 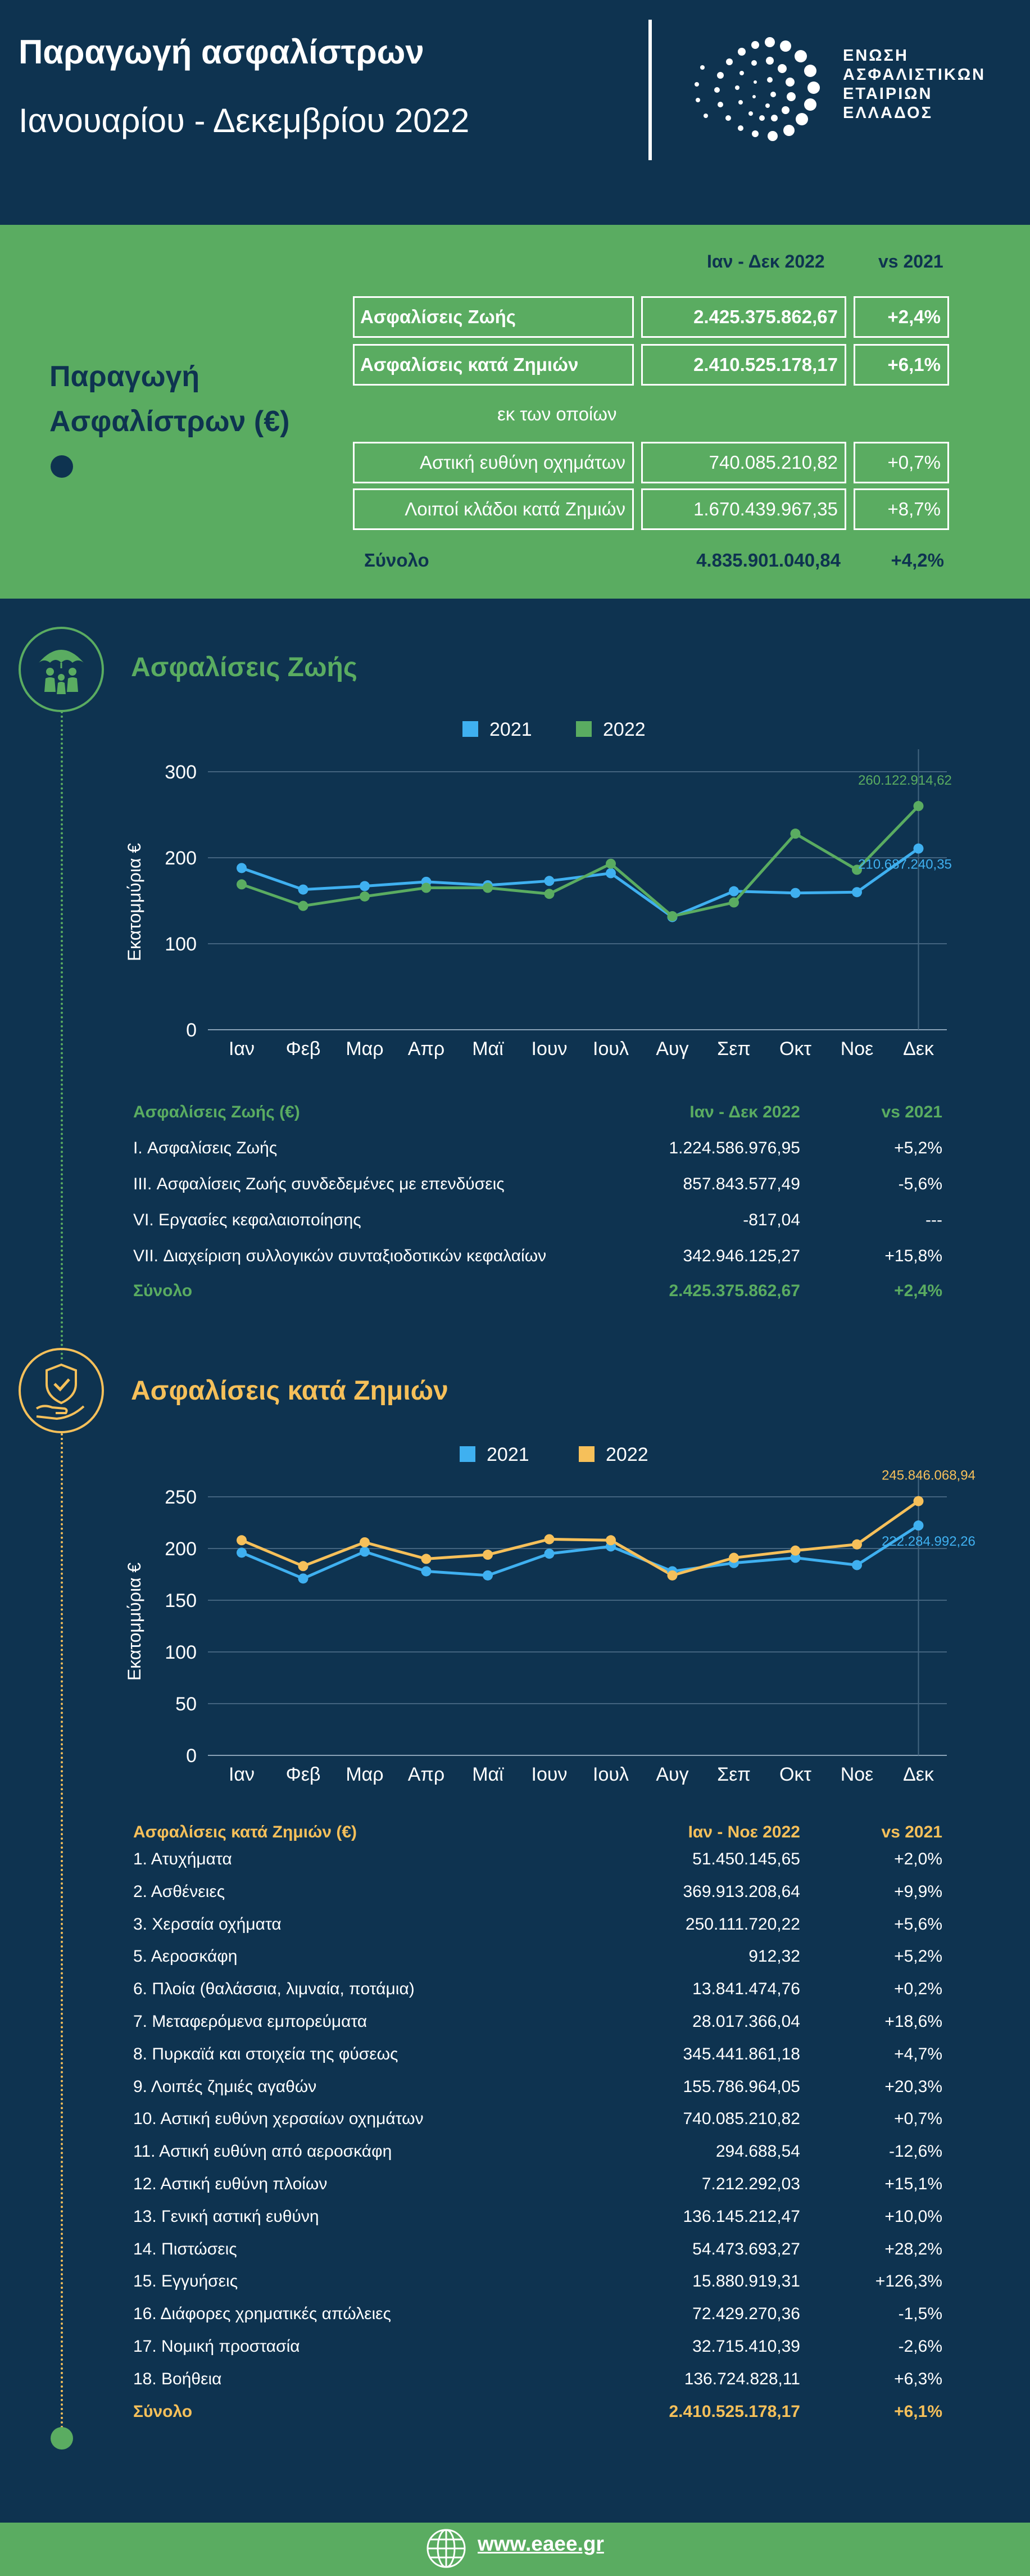 I want to click on row-change: -5,6%, so click(x=920, y=1184).